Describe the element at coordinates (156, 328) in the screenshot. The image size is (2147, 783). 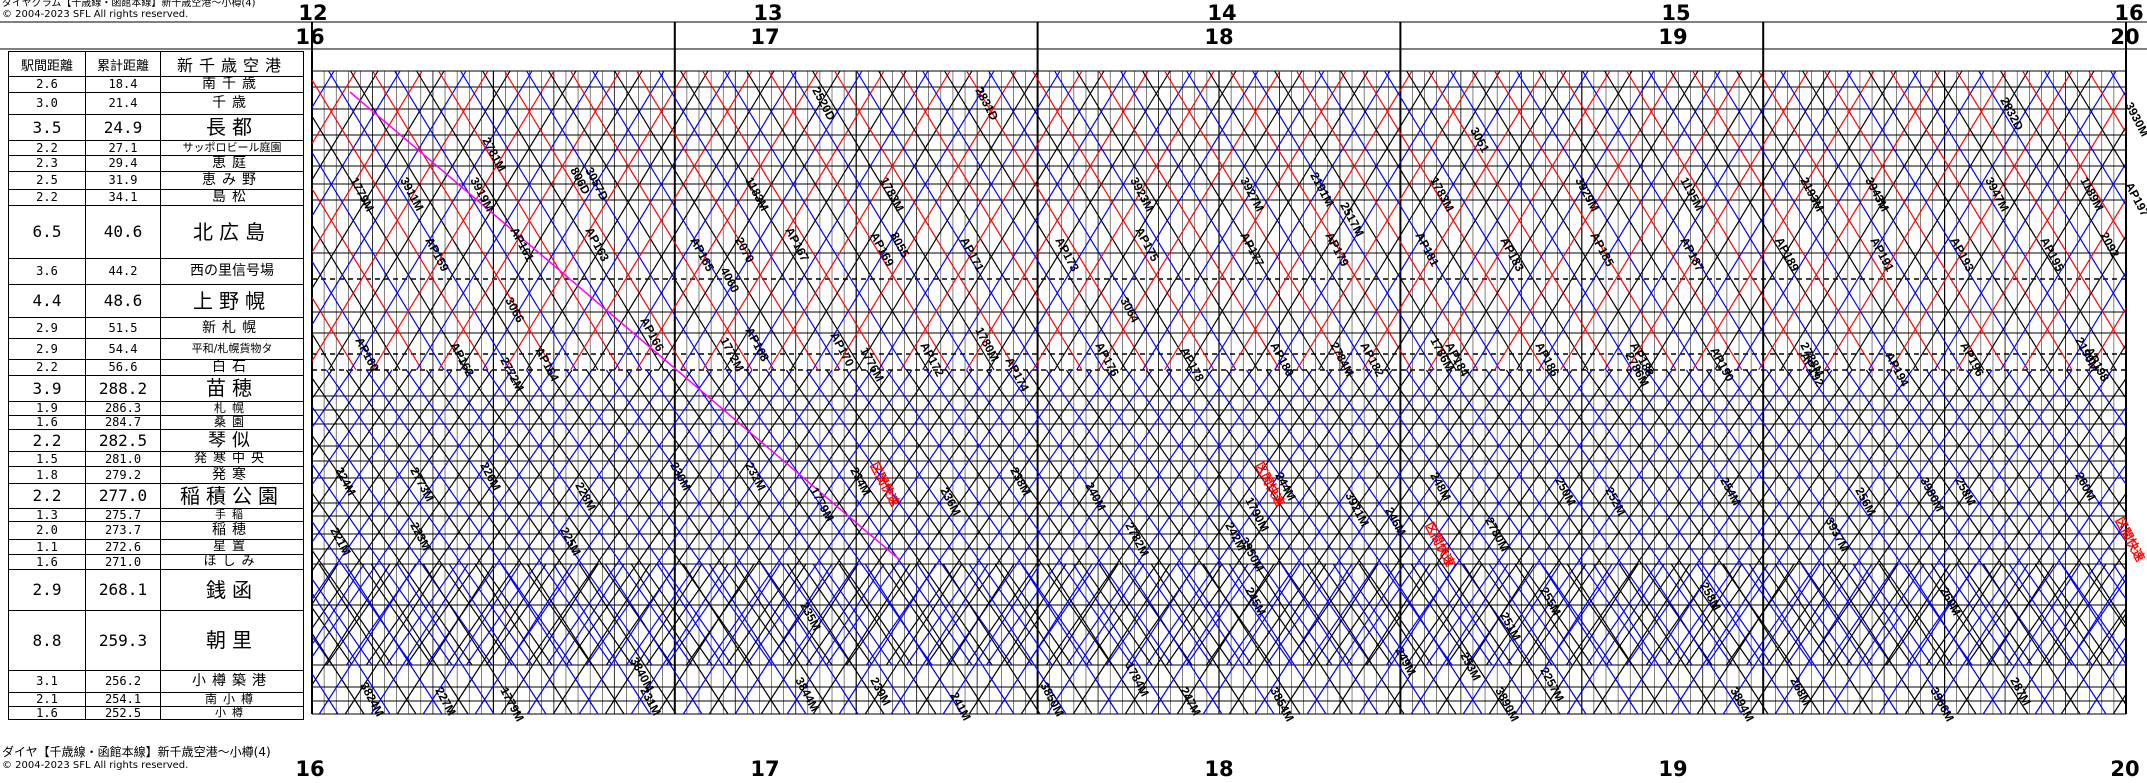
I see `station-row: 2.9 51.5 新札幌` at that location.